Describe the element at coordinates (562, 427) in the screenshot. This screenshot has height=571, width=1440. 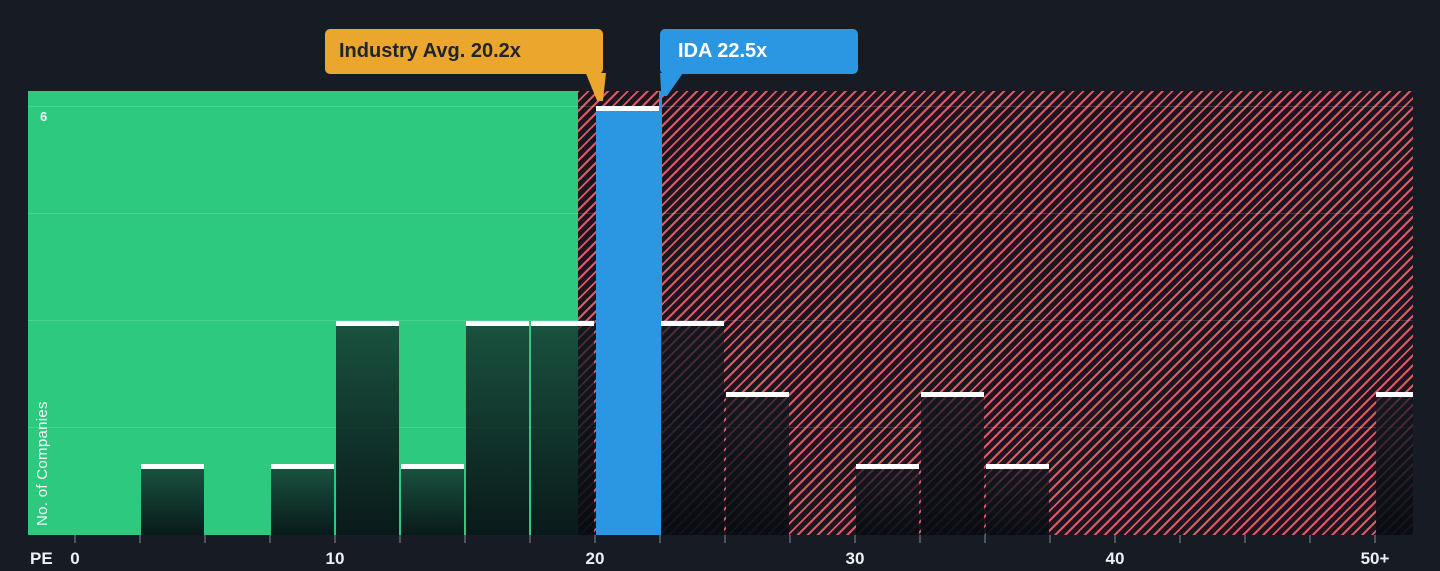
I see `histogram-bar-17.5-20` at that location.